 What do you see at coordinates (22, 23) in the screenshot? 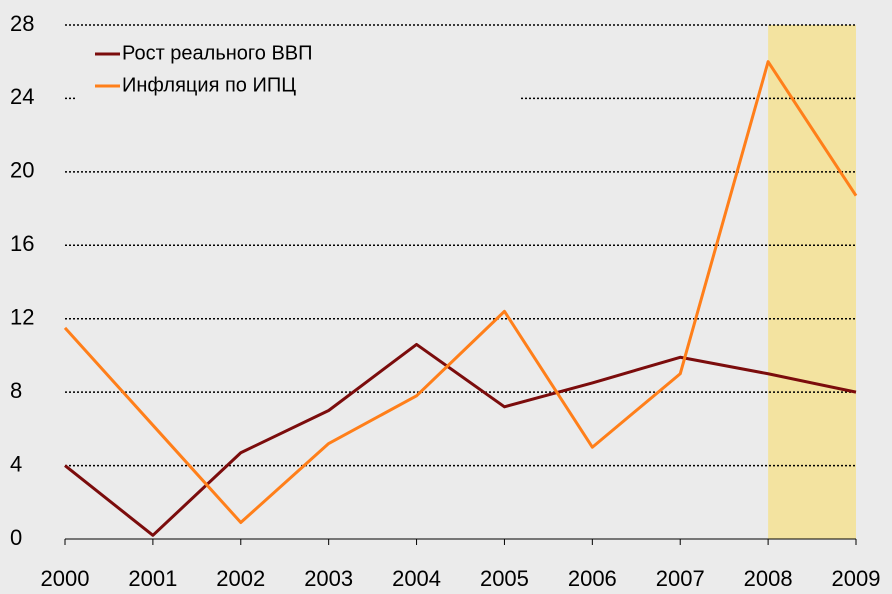
I see `y-tick-label: 28` at bounding box center [22, 23].